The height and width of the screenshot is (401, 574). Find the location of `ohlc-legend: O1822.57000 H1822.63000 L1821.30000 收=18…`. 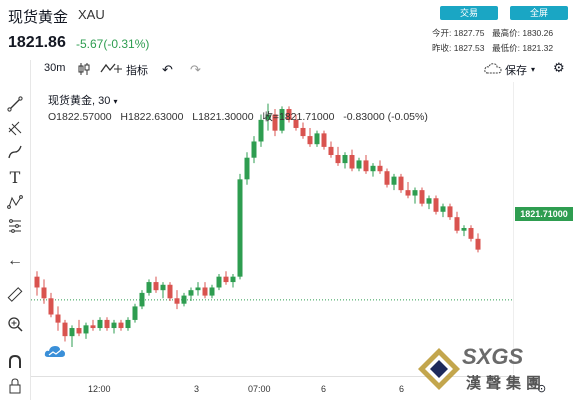

ohlc-legend: O1822.57000 H1822.63000 L1821.30000 收=18… is located at coordinates (238, 116).